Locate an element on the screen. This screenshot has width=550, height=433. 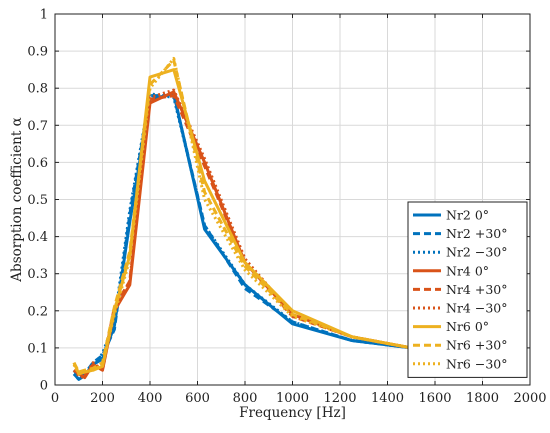
x-tick-label: 200 is located at coordinates (102, 398).